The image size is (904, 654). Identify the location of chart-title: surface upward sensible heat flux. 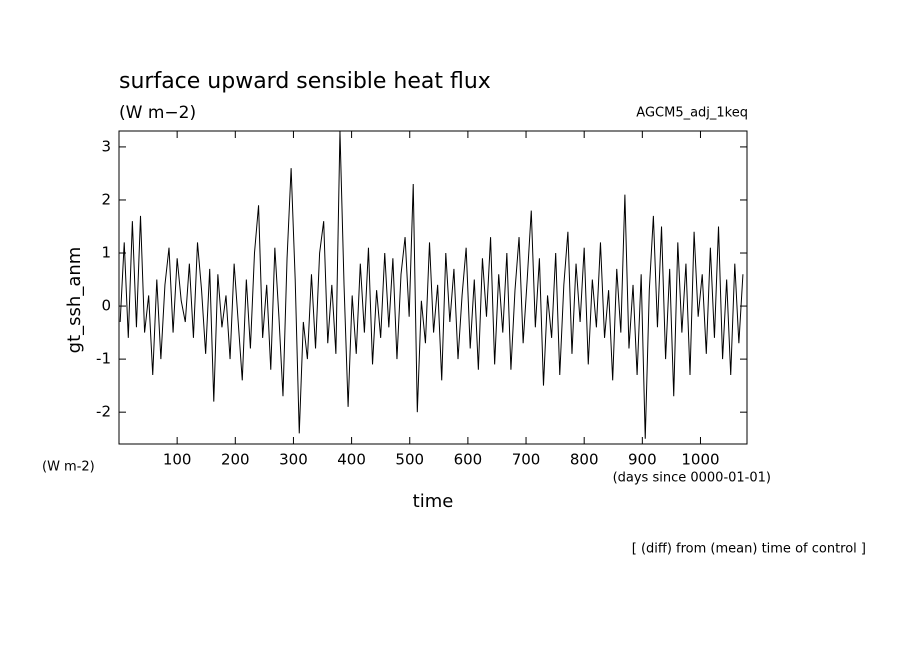
(305, 81).